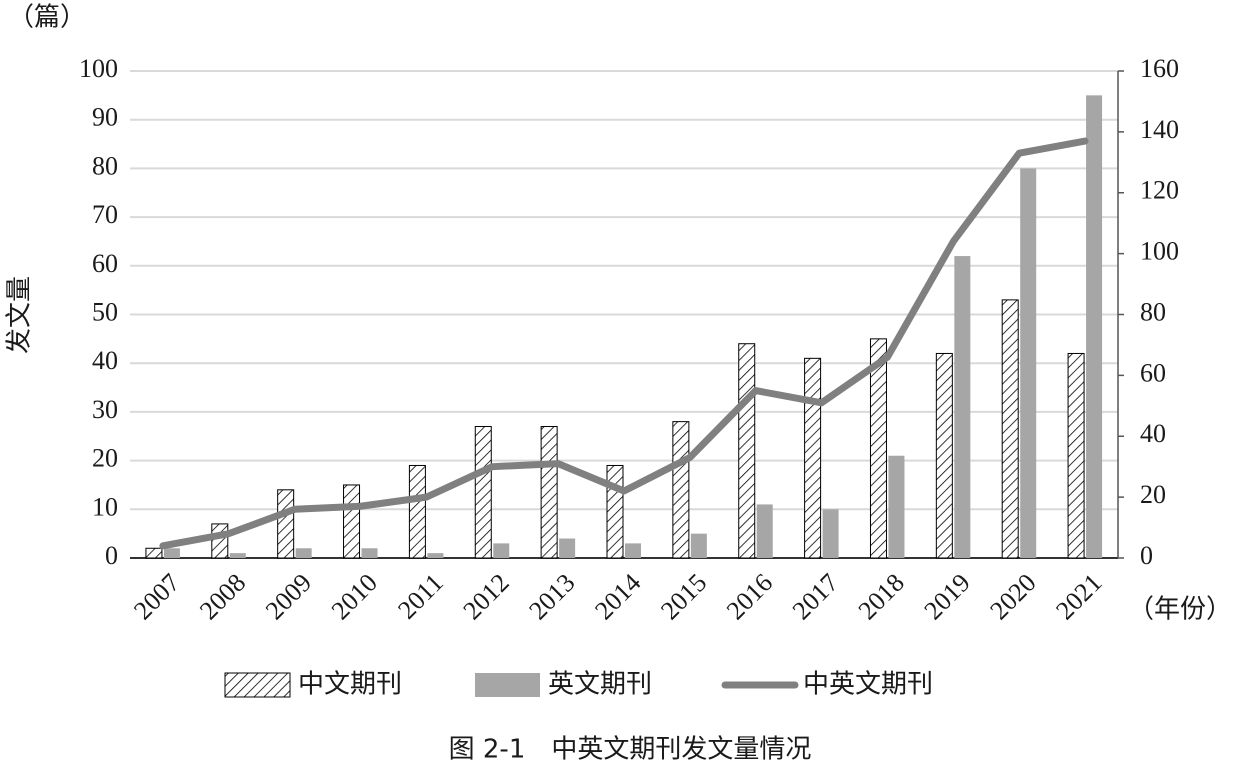 The image size is (1235, 773). I want to click on x-tick-label: 2008, so click(222, 596).